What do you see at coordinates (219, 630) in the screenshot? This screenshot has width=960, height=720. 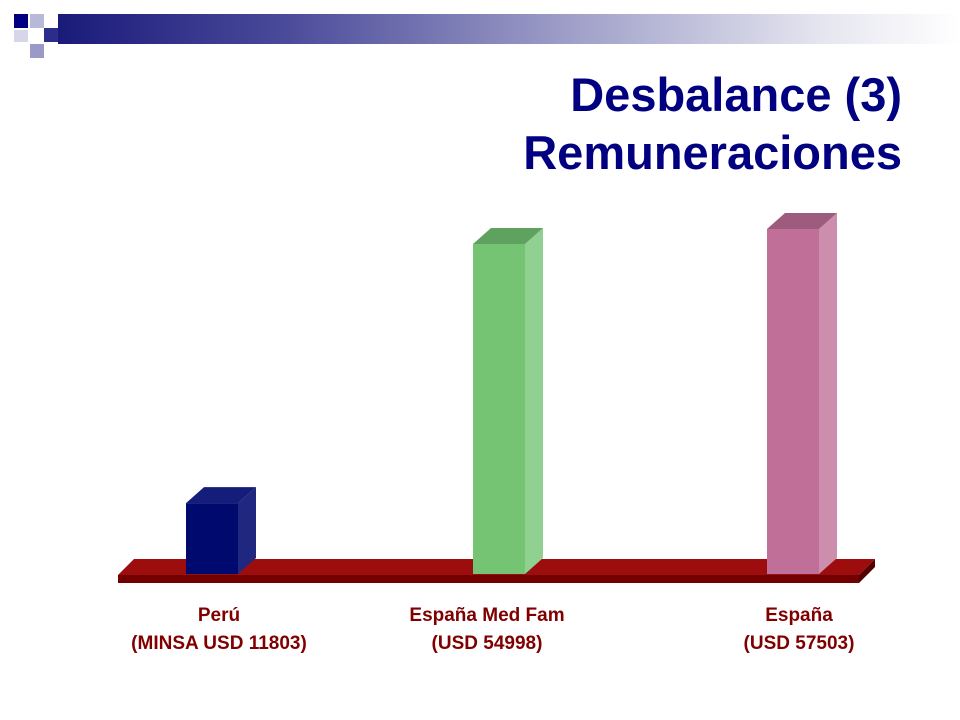 I see `category-label-peru: Perú (MINSA USD 11803)` at bounding box center [219, 630].